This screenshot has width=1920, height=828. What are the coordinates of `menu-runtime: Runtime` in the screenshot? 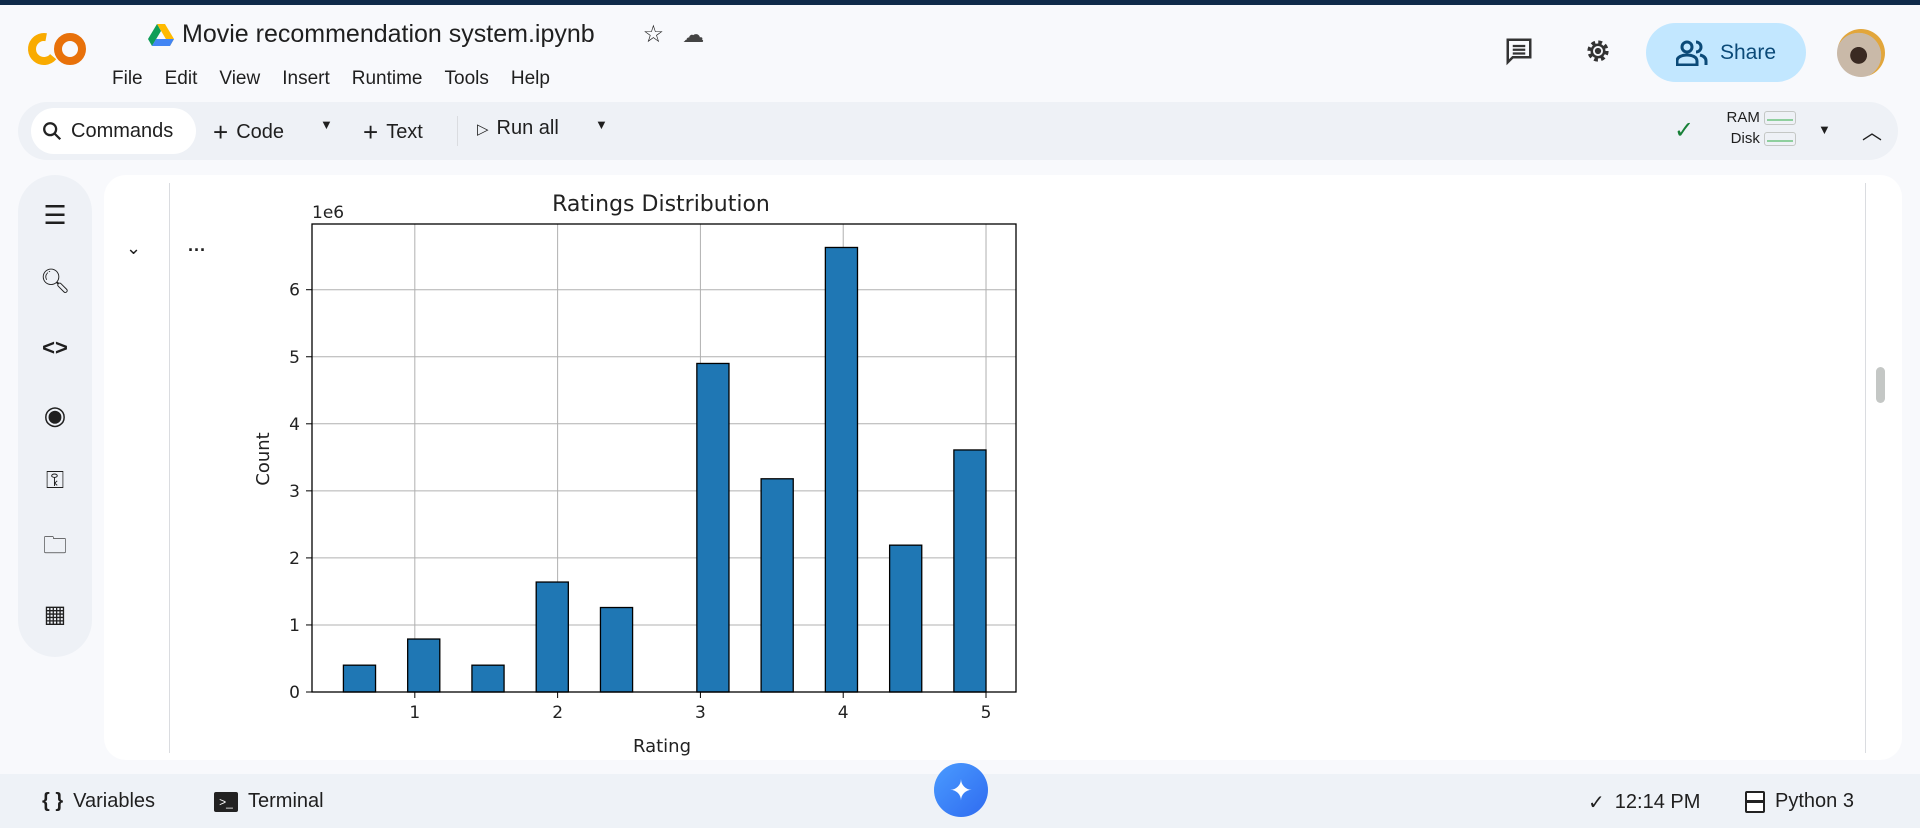 It's located at (387, 78).